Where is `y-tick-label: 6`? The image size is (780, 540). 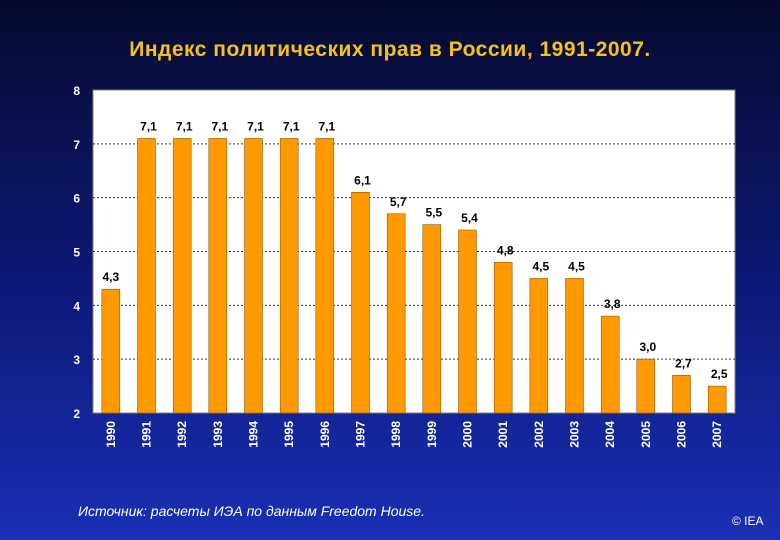 y-tick-label: 6 is located at coordinates (76, 199).